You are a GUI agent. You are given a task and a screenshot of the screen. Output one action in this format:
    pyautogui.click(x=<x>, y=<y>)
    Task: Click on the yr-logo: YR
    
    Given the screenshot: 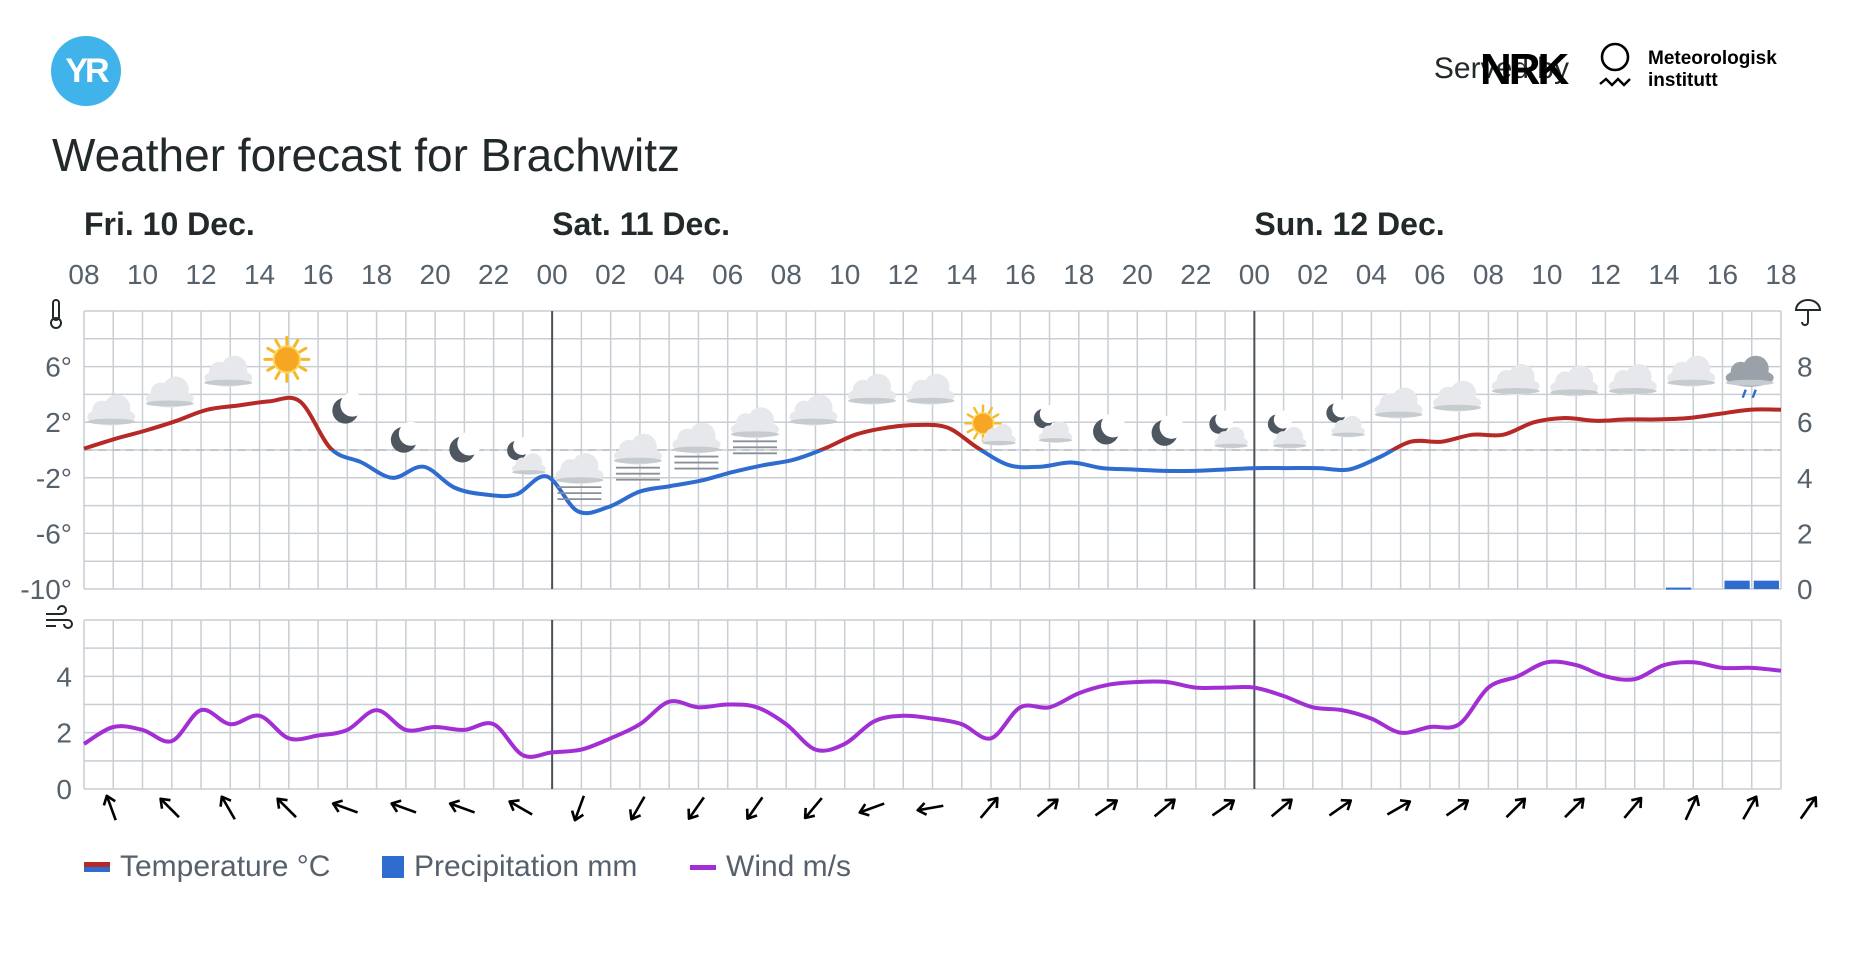 What is the action you would take?
    pyautogui.click(x=86, y=71)
    